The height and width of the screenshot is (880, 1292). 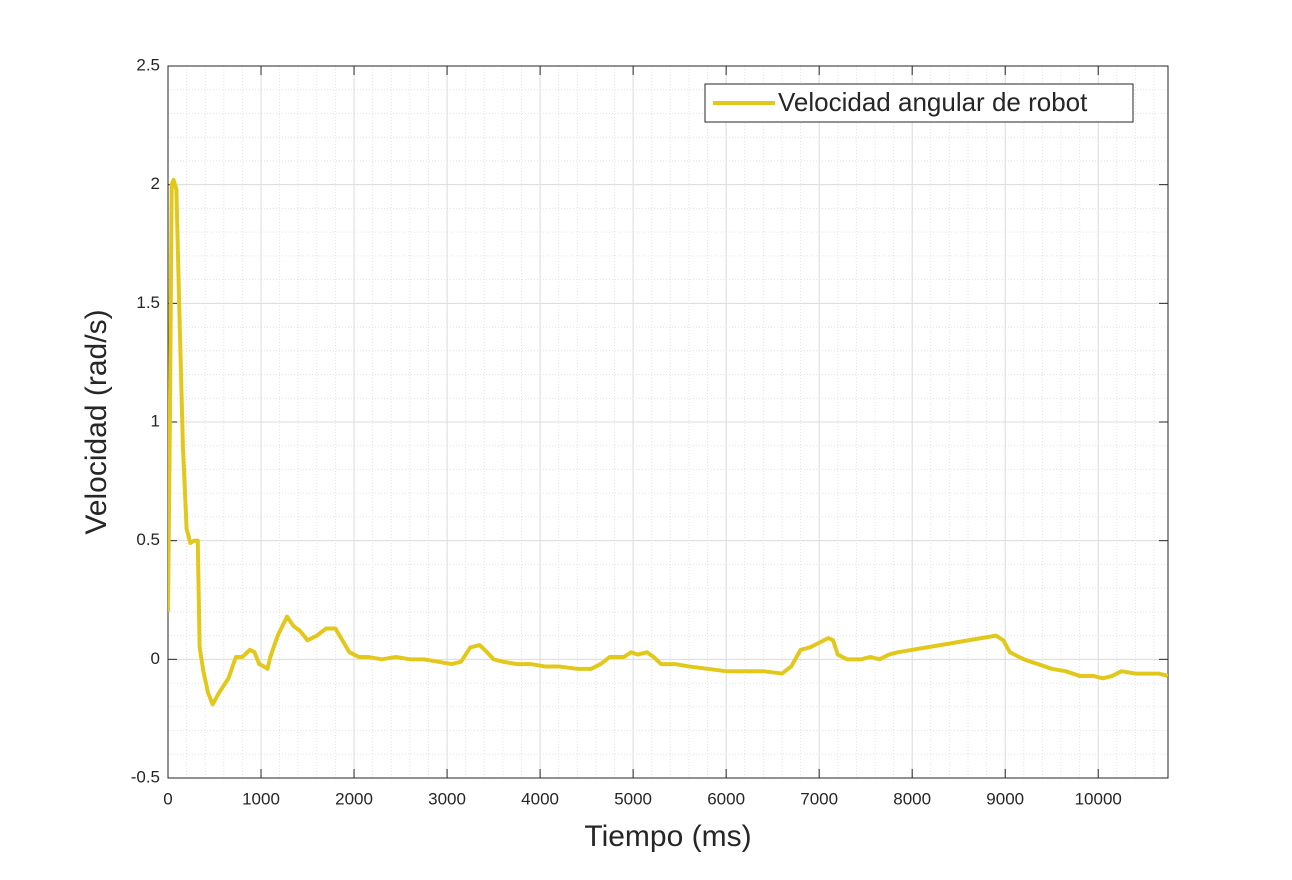 I want to click on x-tick-label: 9000, so click(x=1005, y=798).